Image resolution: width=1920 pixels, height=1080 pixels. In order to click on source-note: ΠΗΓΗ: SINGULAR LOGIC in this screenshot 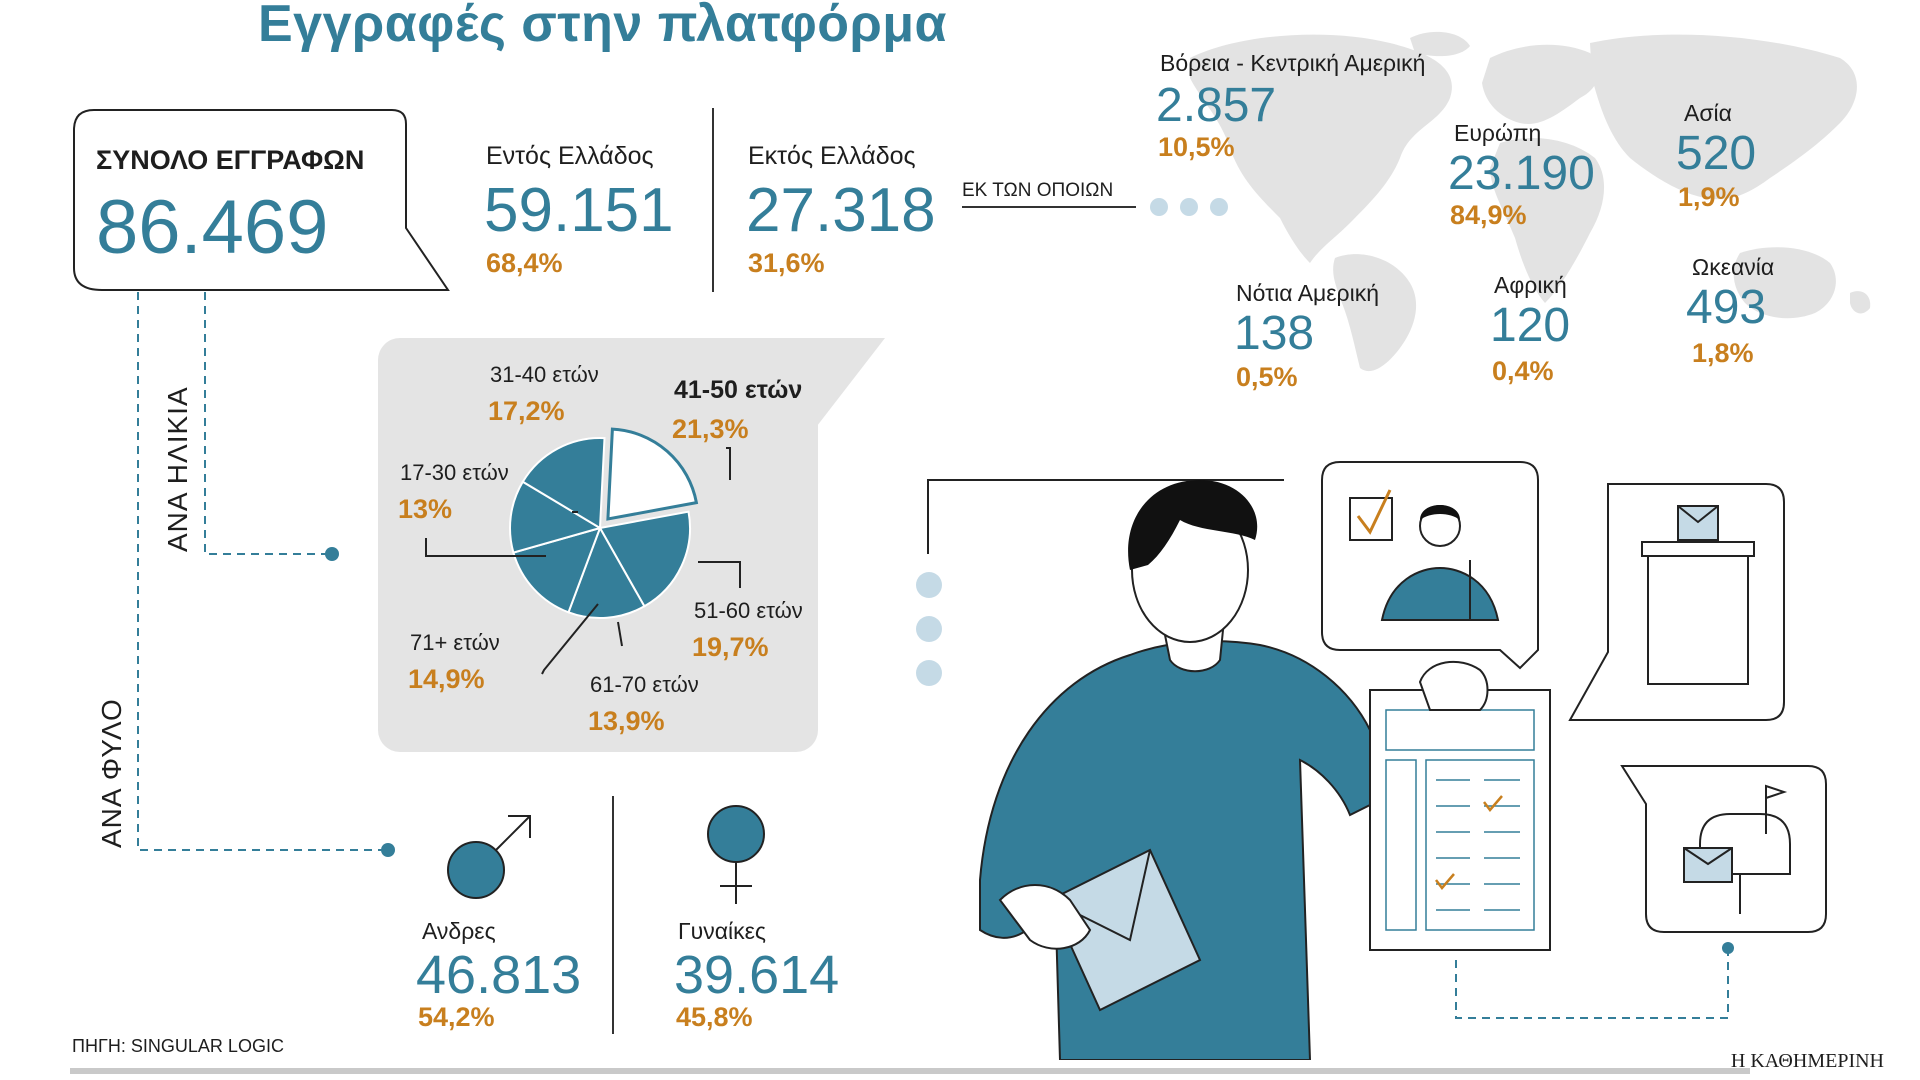, I will do `click(178, 1046)`.